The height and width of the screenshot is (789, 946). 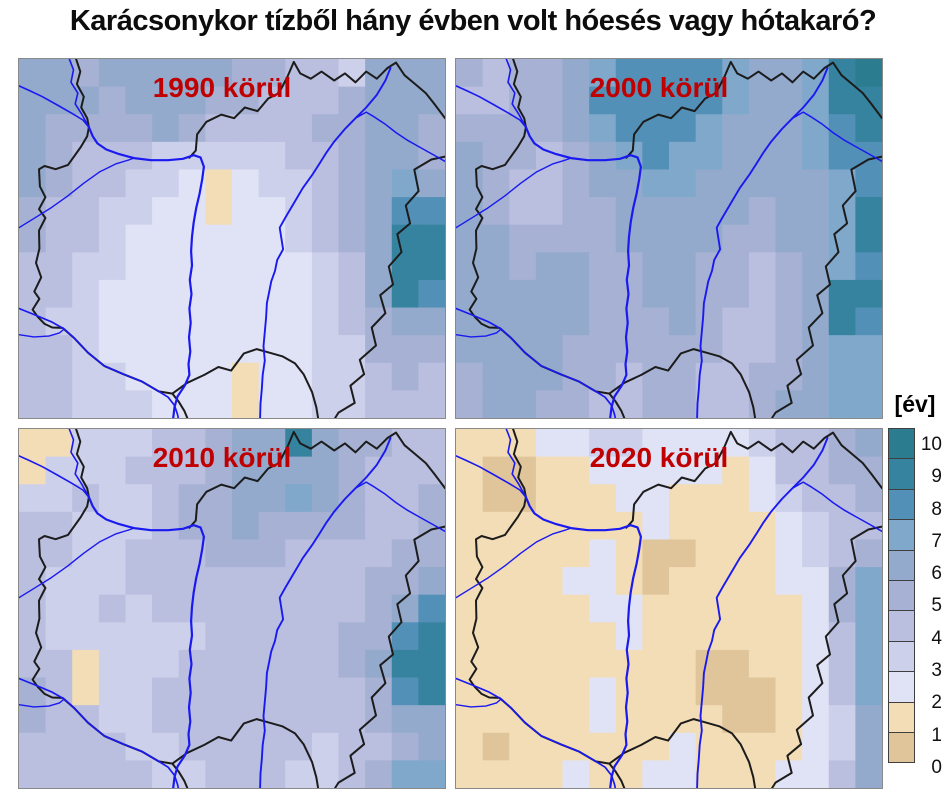 I want to click on river-tisza, so click(x=762, y=242).